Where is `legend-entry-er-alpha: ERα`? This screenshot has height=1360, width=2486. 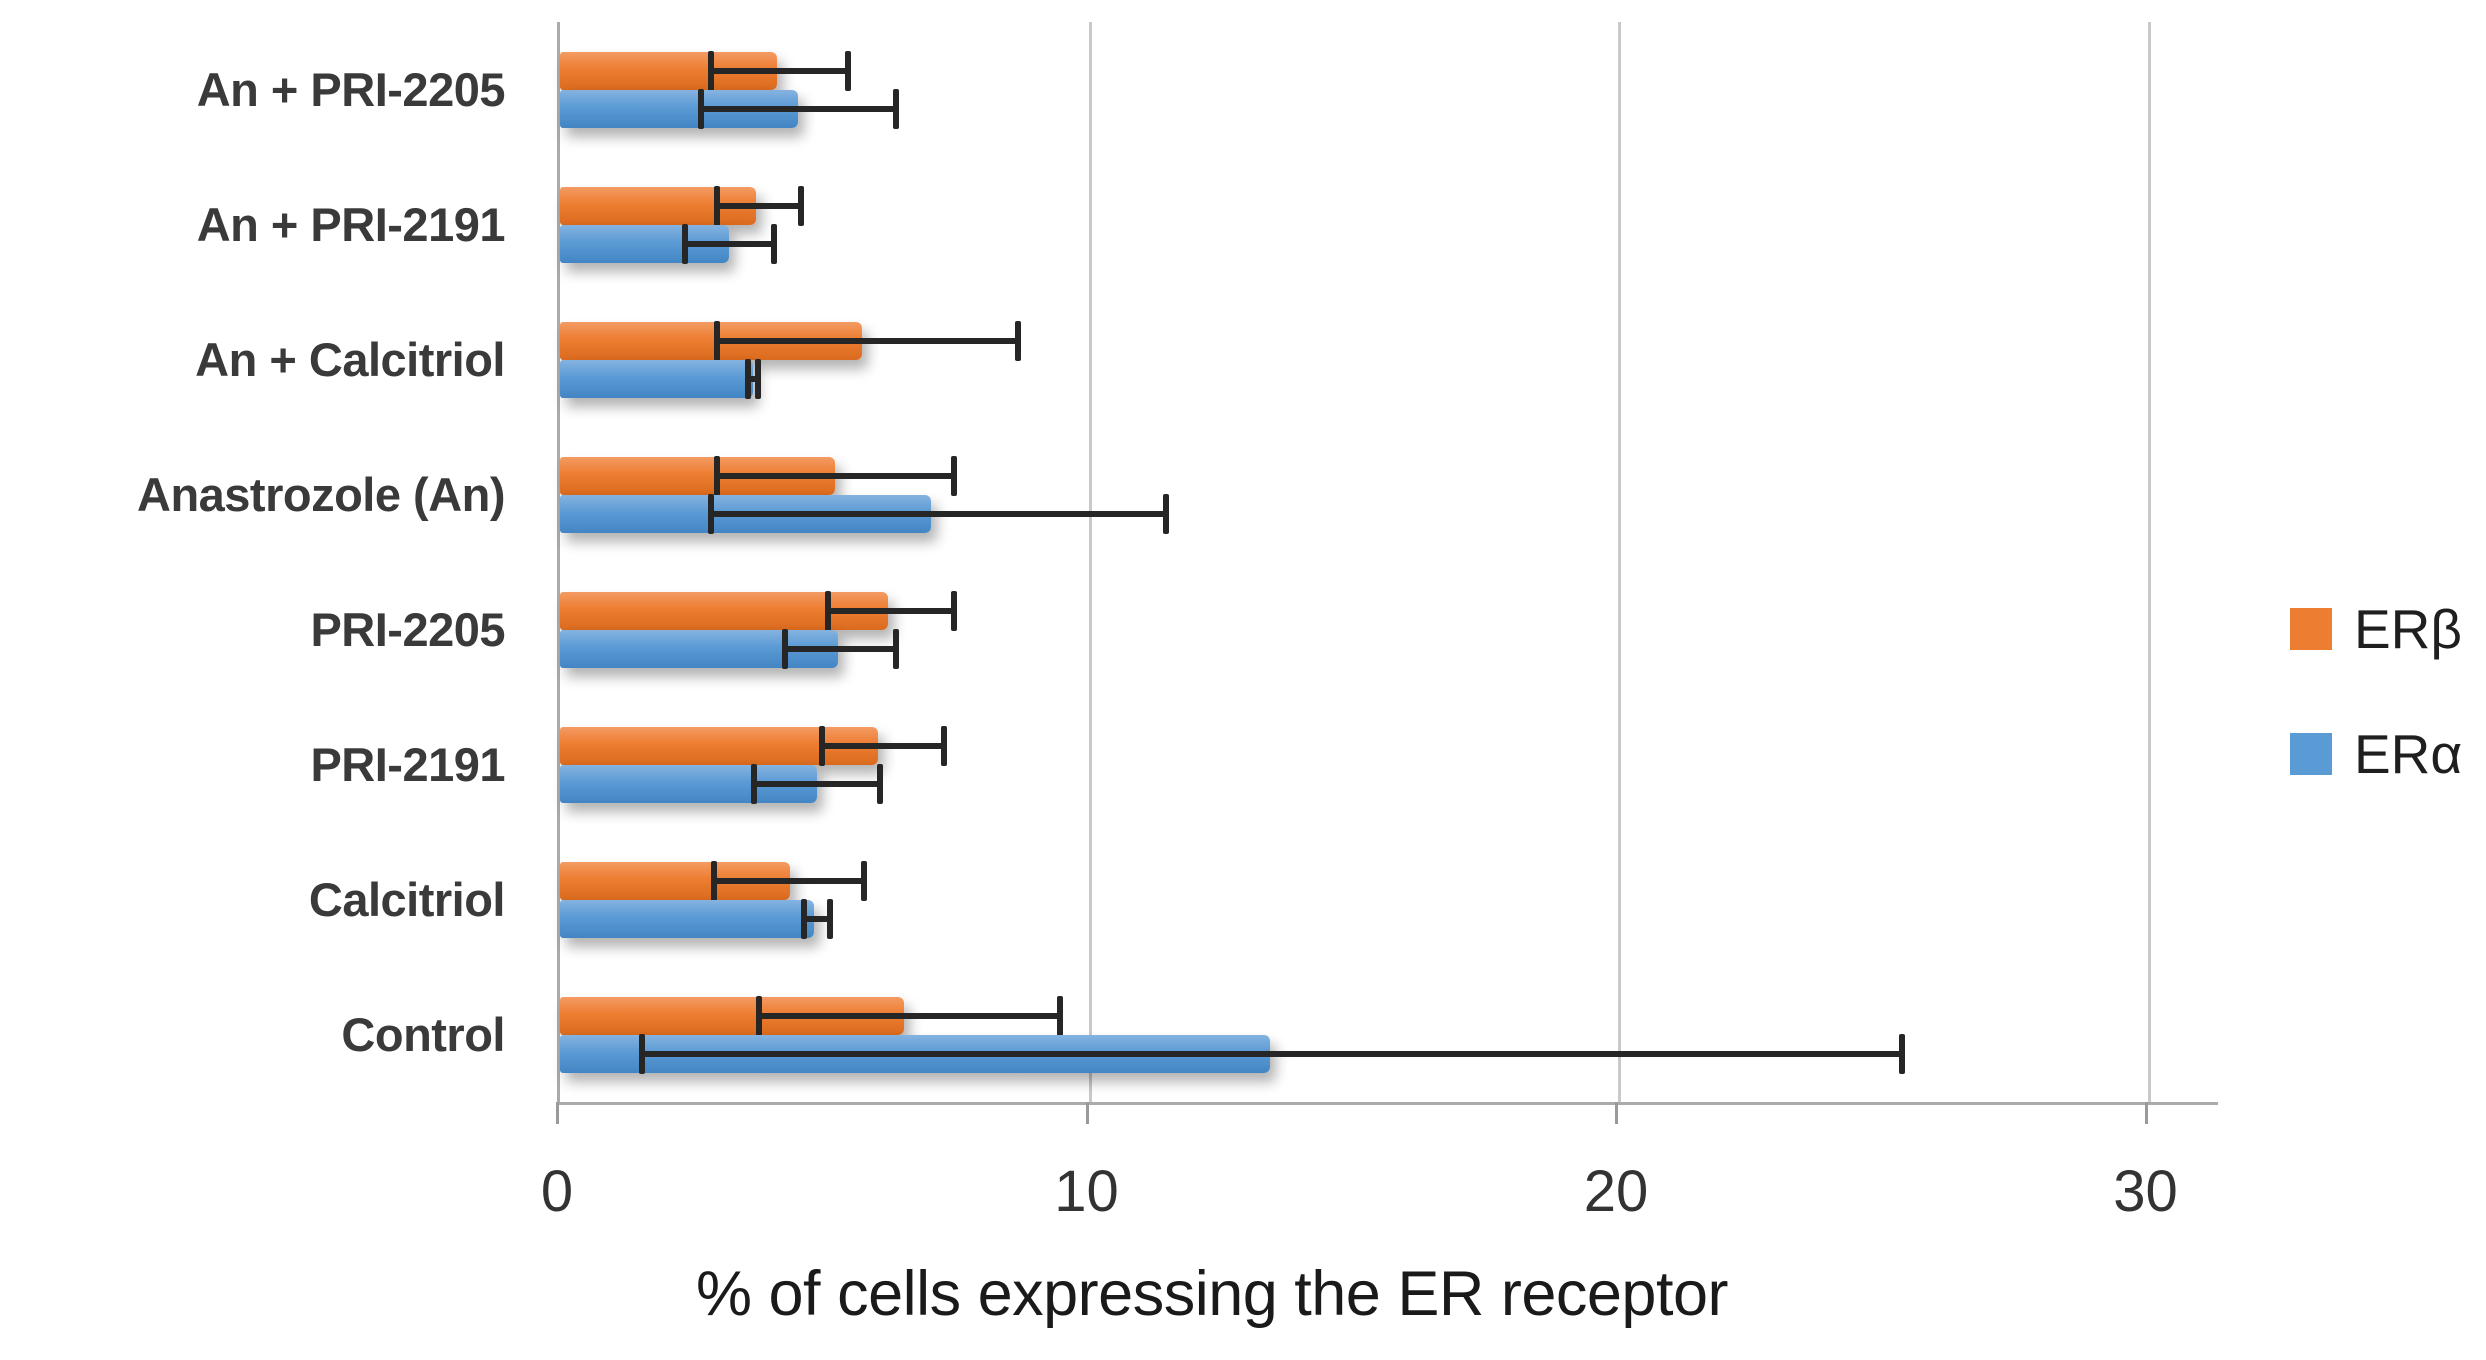 legend-entry-er-alpha: ERα is located at coordinates (2376, 754).